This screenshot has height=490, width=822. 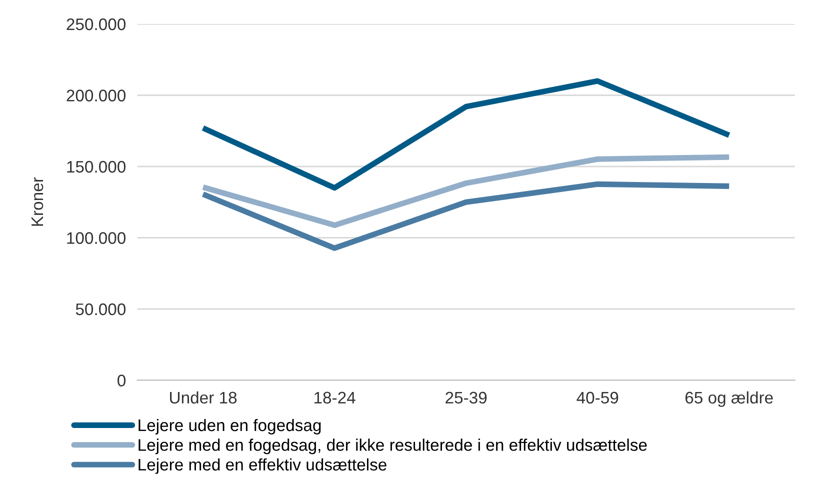 I want to click on y-tick-label: 200.000, so click(x=96, y=96).